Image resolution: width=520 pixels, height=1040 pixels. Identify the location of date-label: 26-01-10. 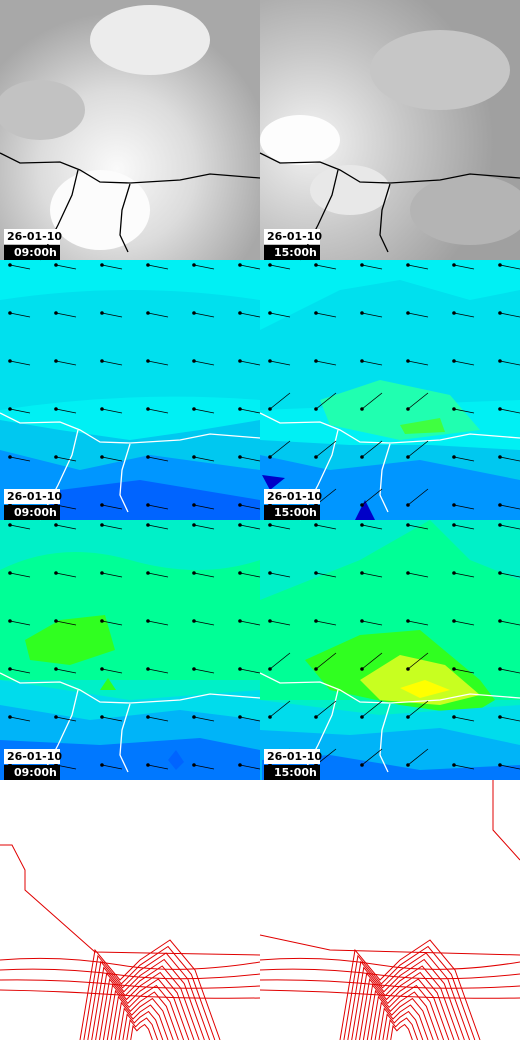
(34, 496).